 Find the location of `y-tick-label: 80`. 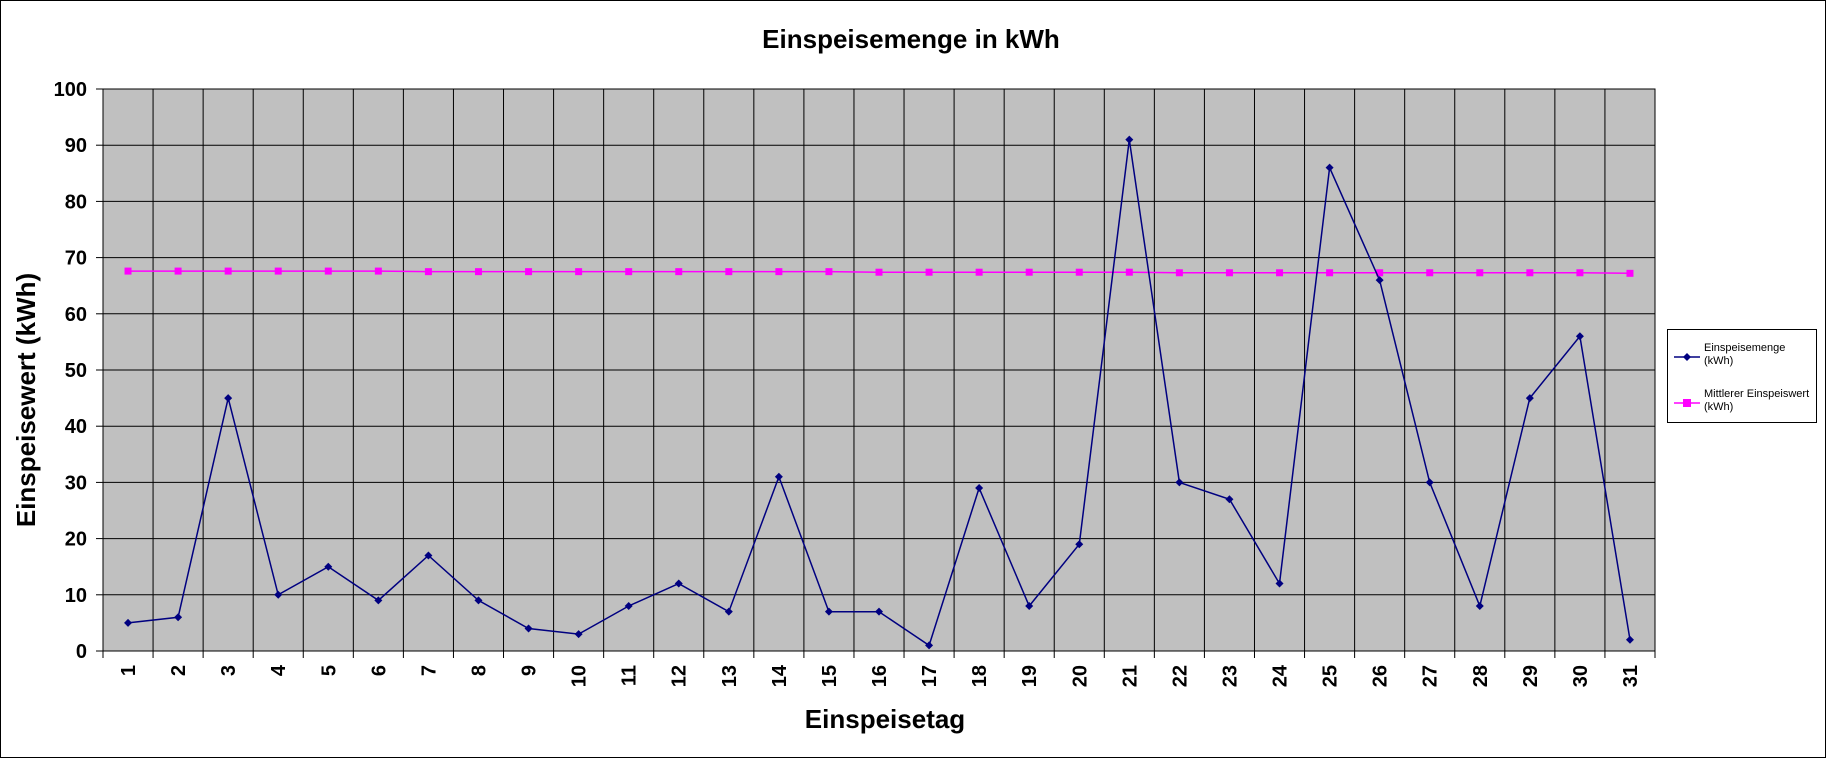

y-tick-label: 80 is located at coordinates (76, 202).